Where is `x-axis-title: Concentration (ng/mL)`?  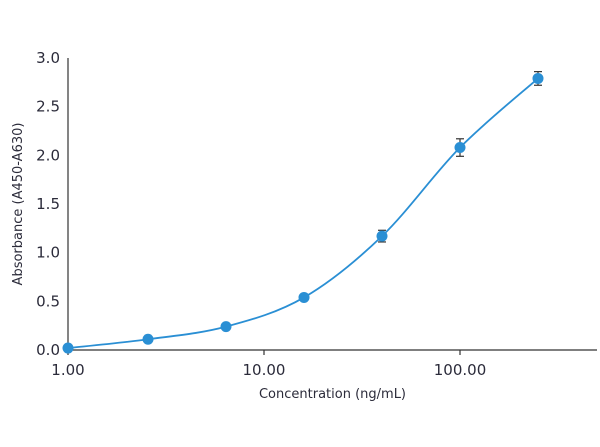 x-axis-title: Concentration (ng/mL) is located at coordinates (332, 394).